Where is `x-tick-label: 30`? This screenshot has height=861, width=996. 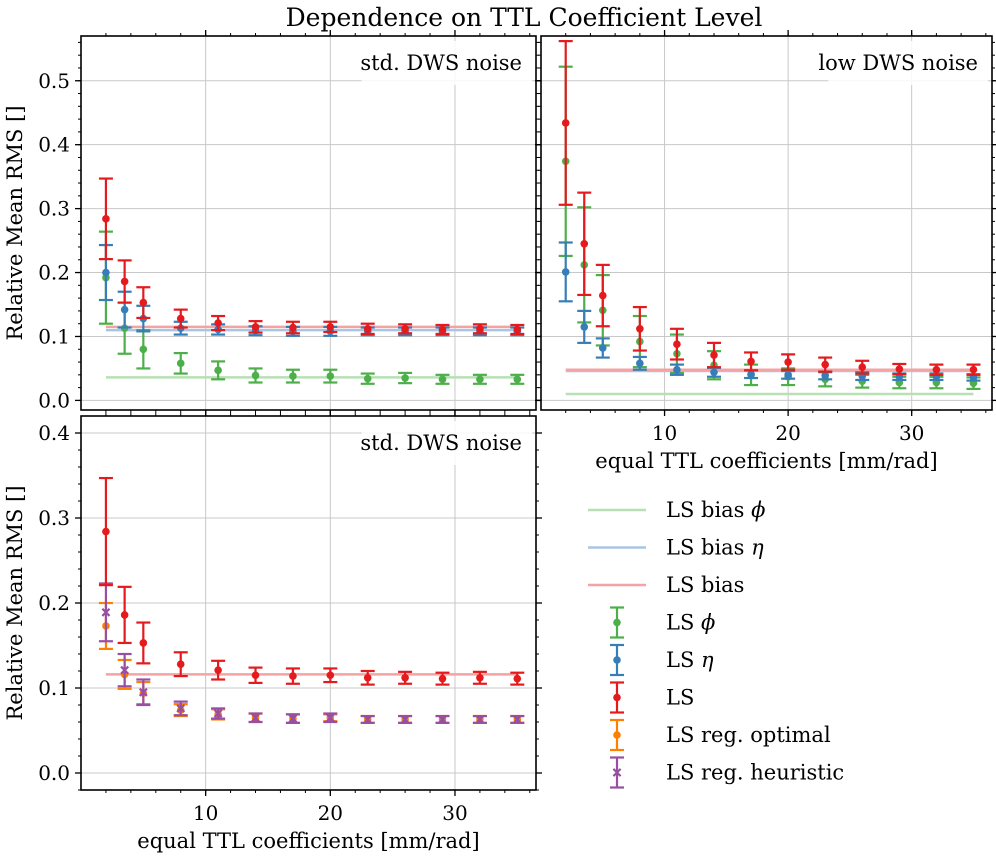
x-tick-label: 30 is located at coordinates (911, 433).